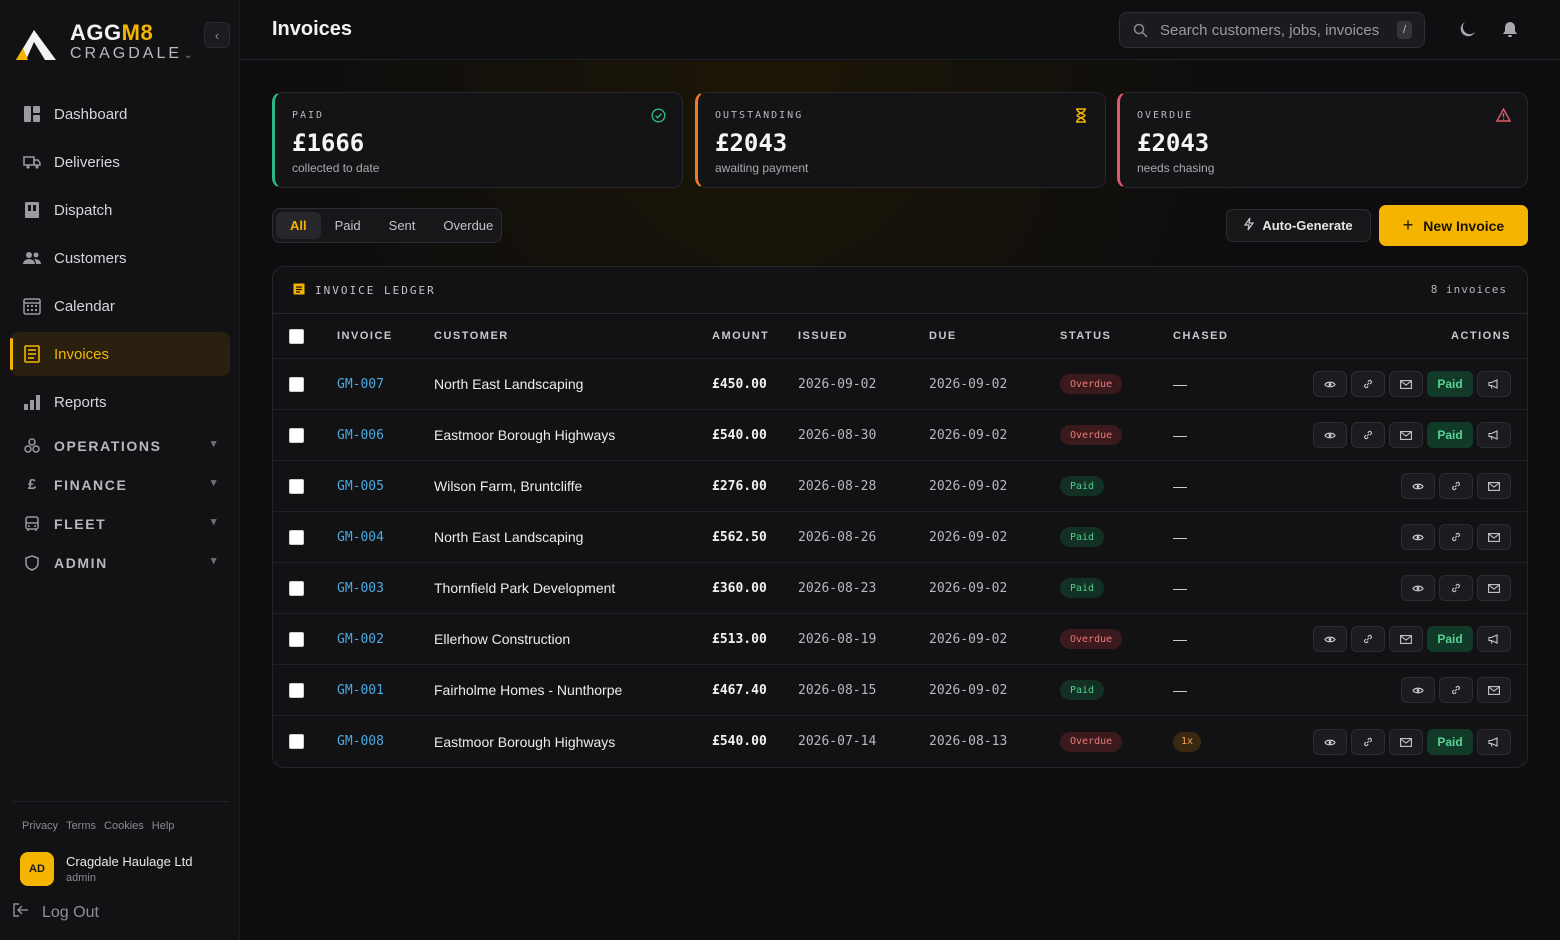 This screenshot has height=940, width=1560. What do you see at coordinates (360, 384) in the screenshot?
I see `invoice-number-link: GM-007` at bounding box center [360, 384].